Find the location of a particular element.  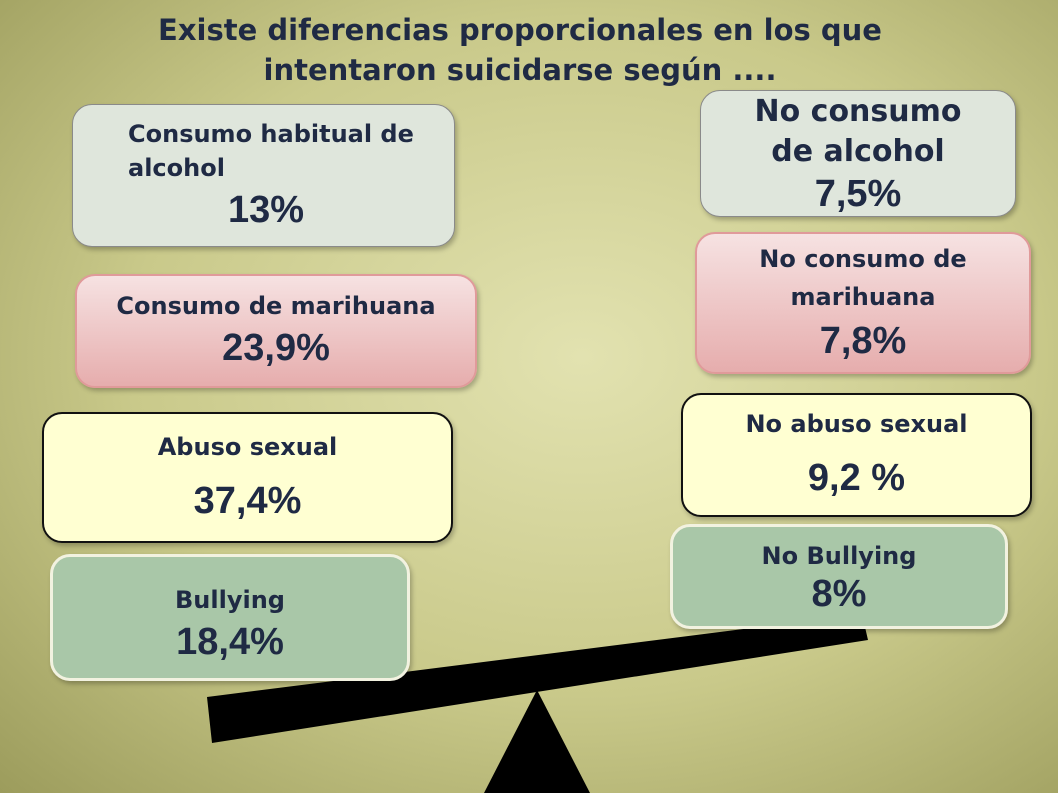

value: 7,8% is located at coordinates (863, 341).